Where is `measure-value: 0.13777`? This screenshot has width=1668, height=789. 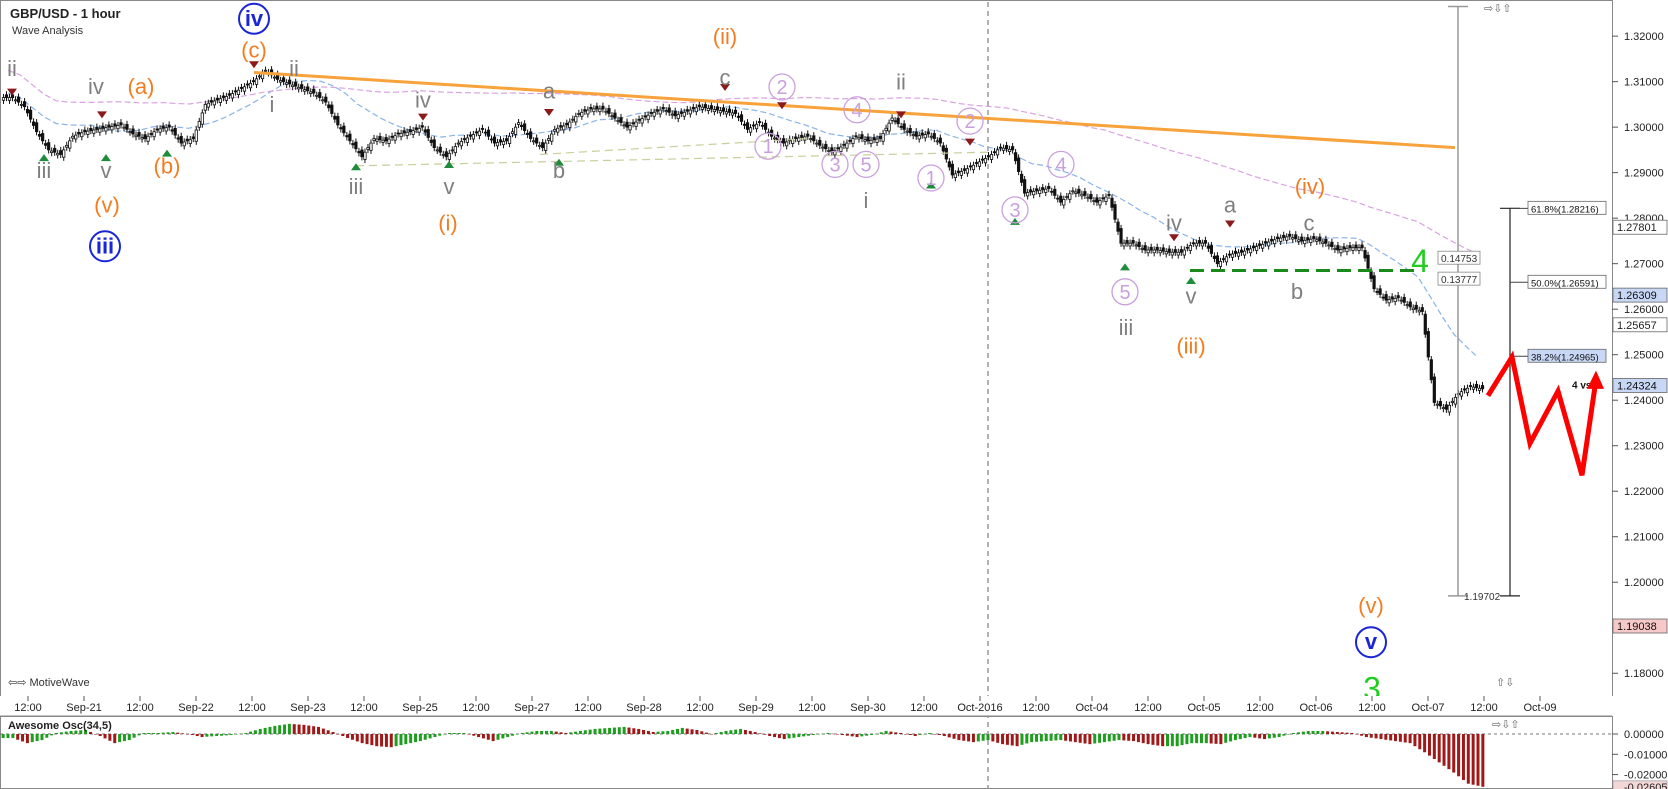
measure-value: 0.13777 is located at coordinates (1459, 280).